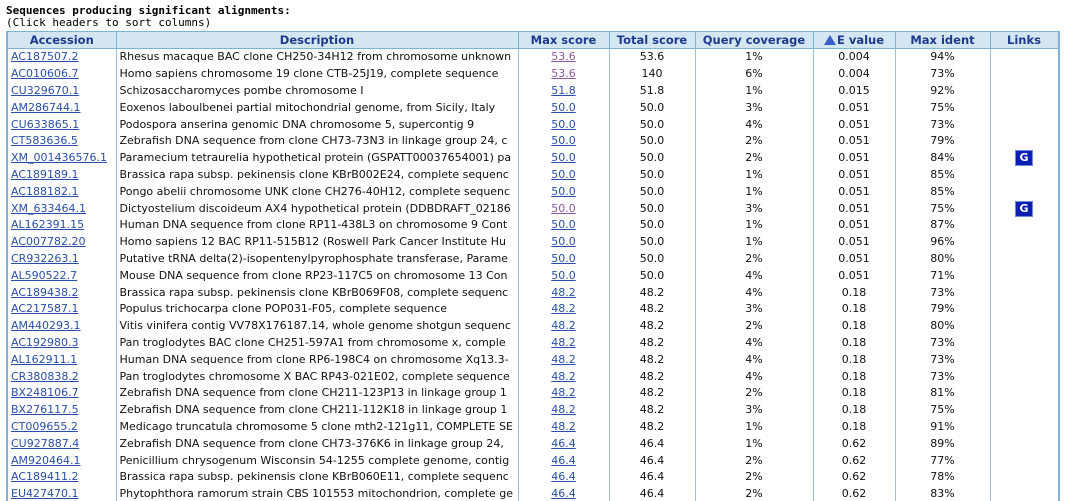  Describe the element at coordinates (563, 90) in the screenshot. I see `max-score-link: 51.8` at that location.